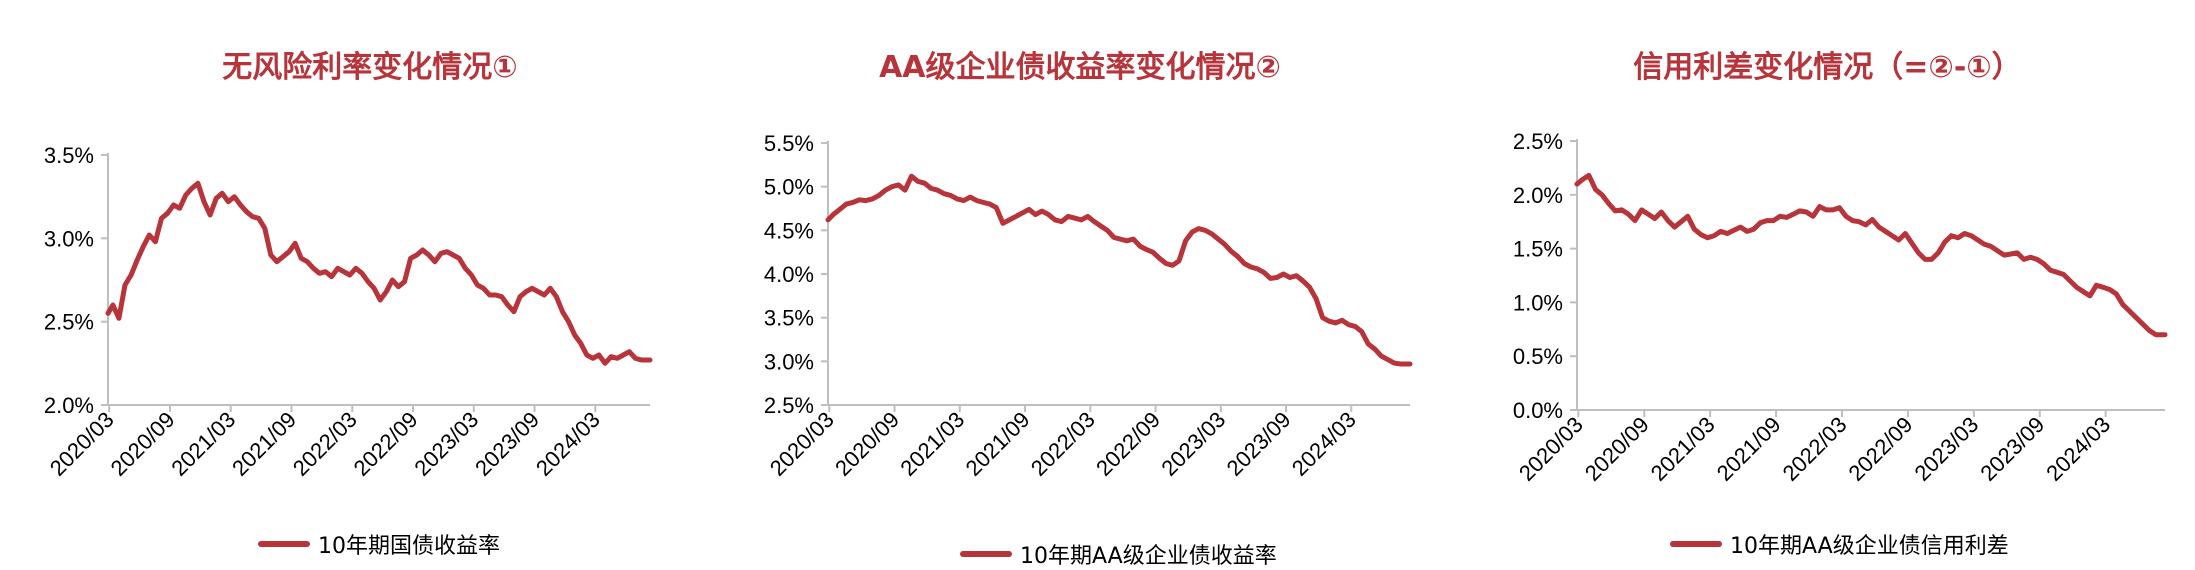 The image size is (2195, 570). I want to click on legend: 10年期AA级企业债信用利差, so click(1839, 544).